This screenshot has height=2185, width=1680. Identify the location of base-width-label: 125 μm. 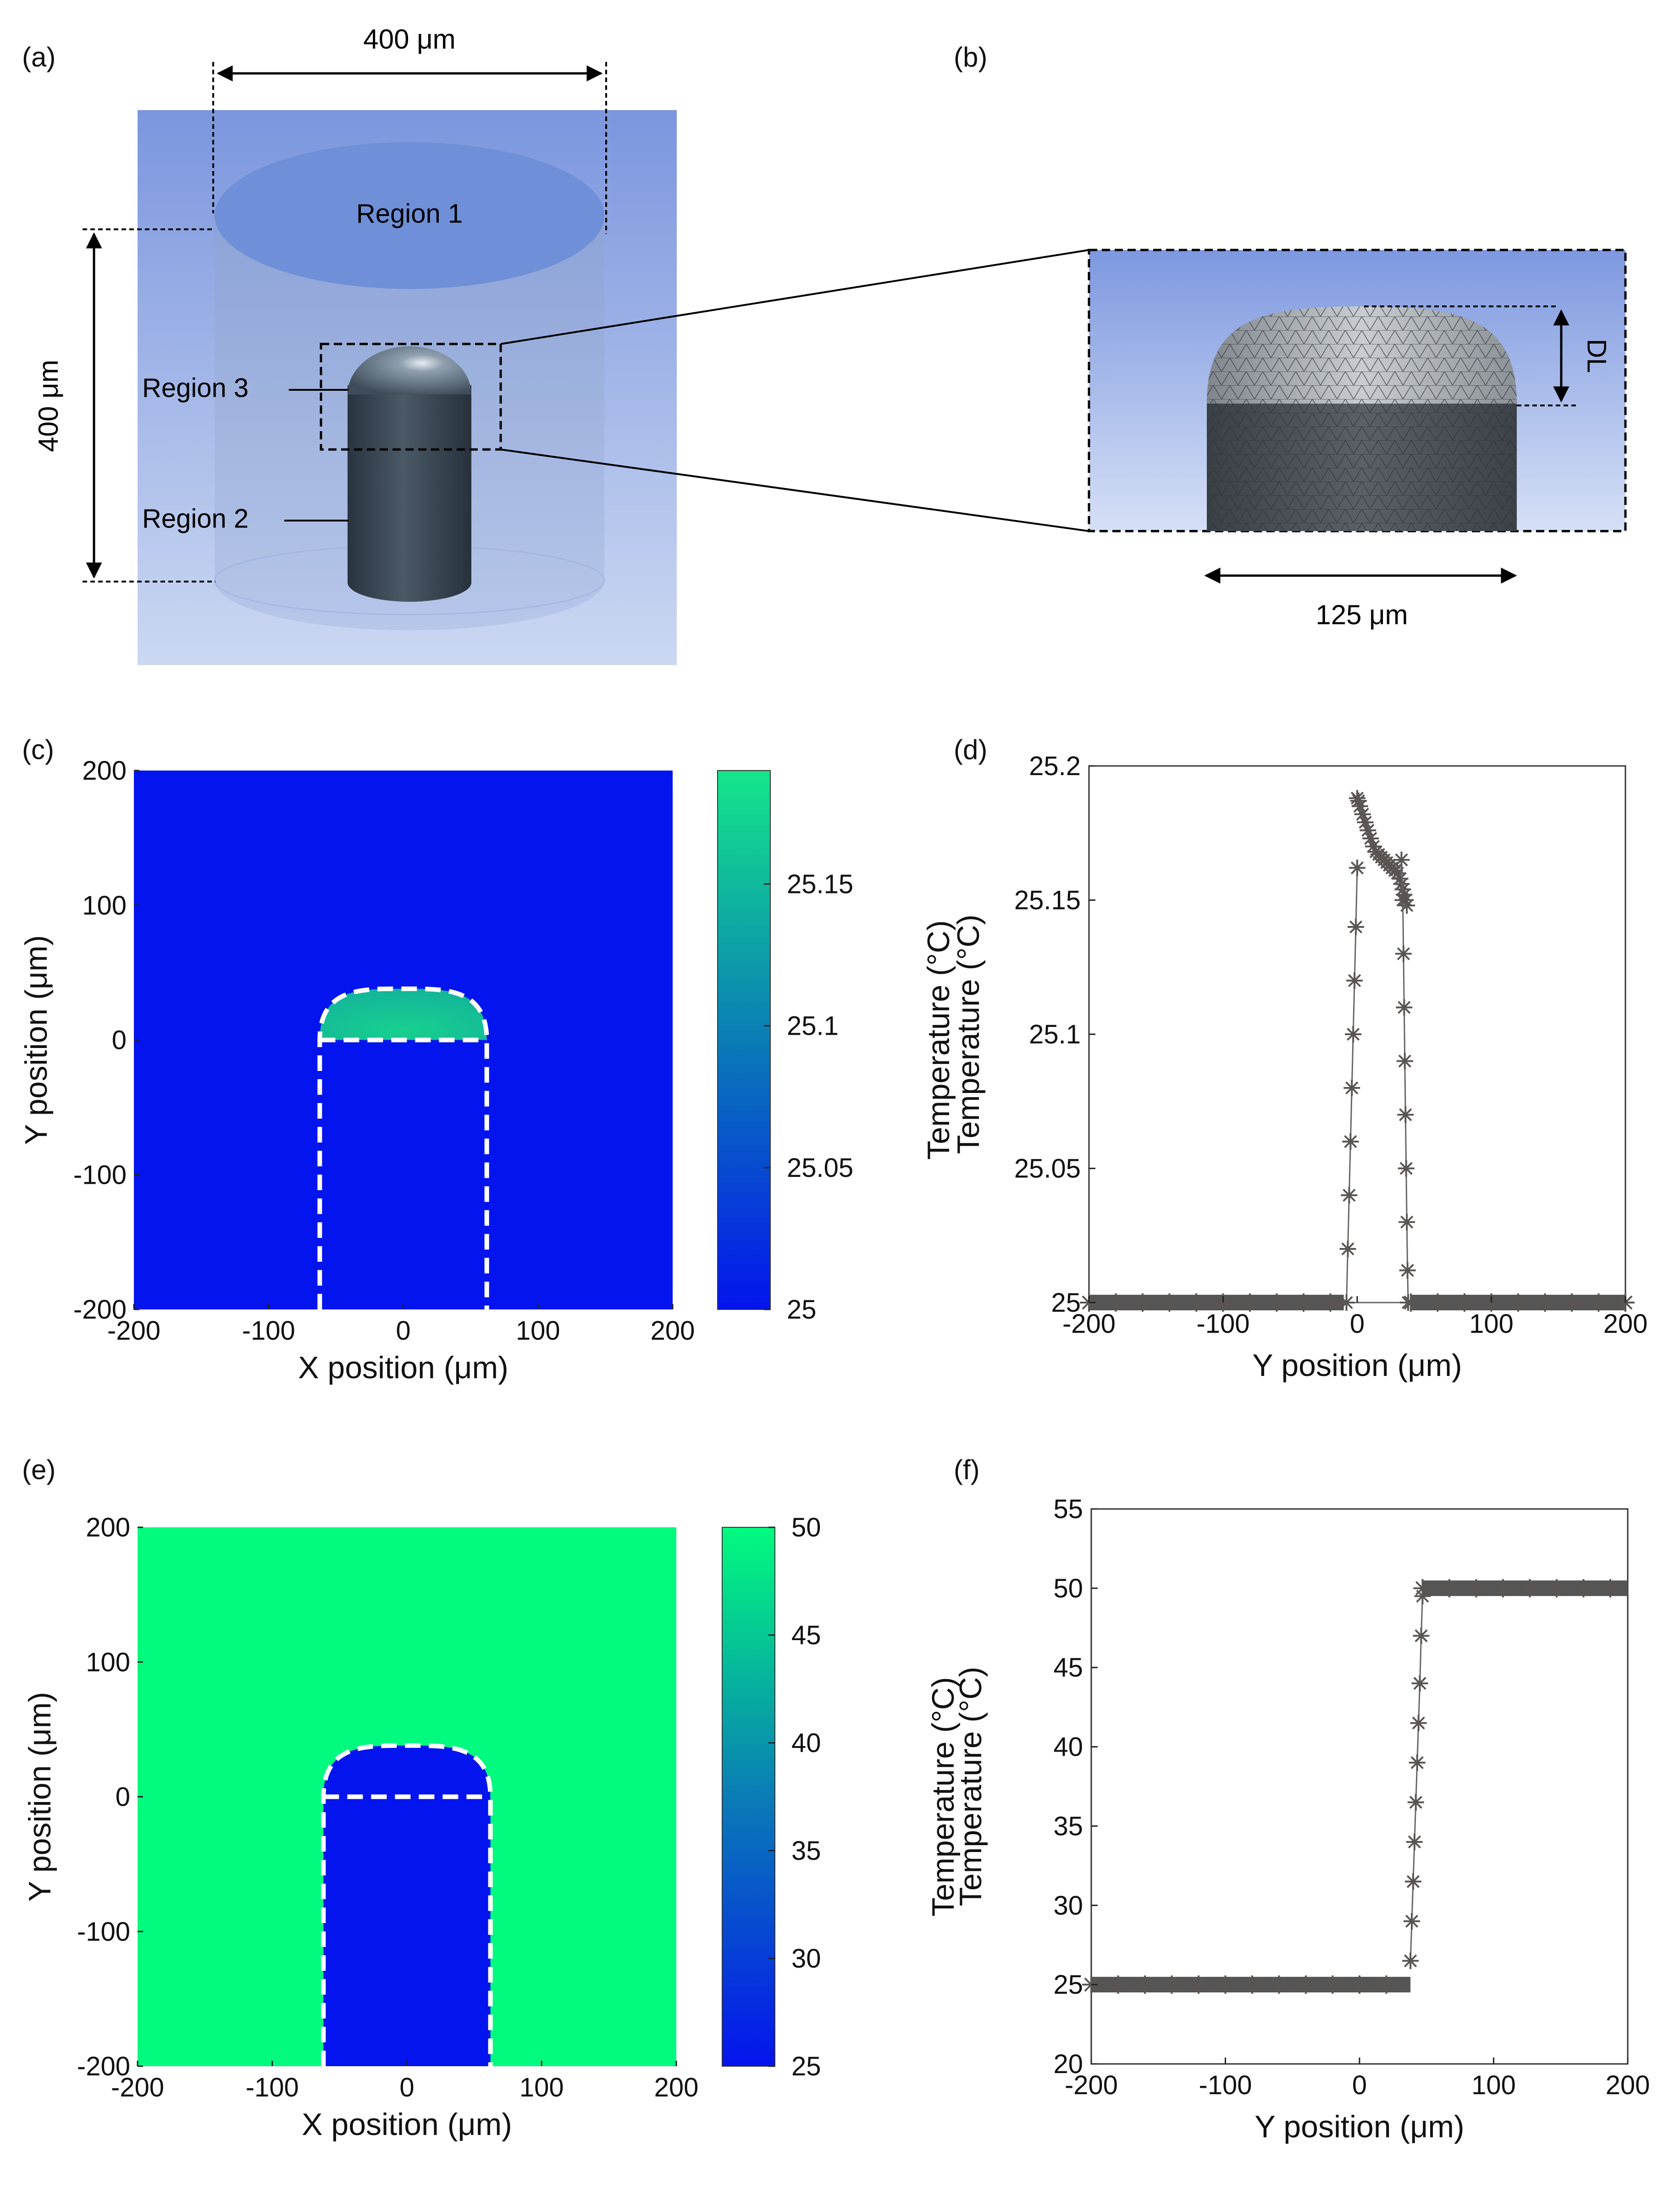
(1361, 615).